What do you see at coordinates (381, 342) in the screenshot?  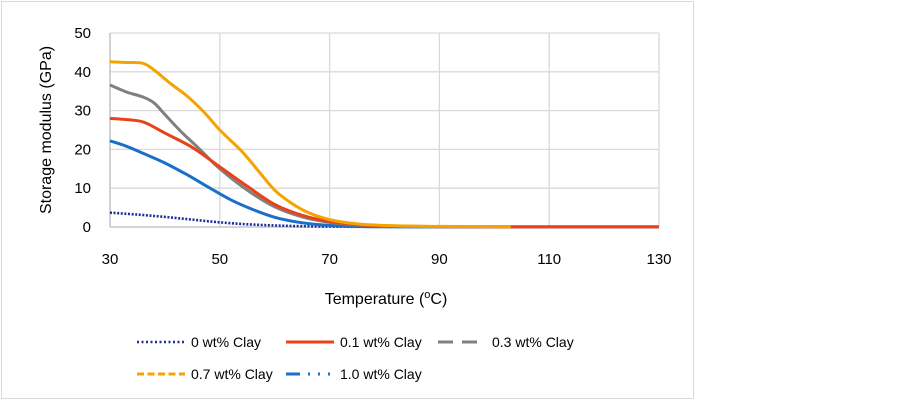 I see `legend-label: 0.1 wt% Clay` at bounding box center [381, 342].